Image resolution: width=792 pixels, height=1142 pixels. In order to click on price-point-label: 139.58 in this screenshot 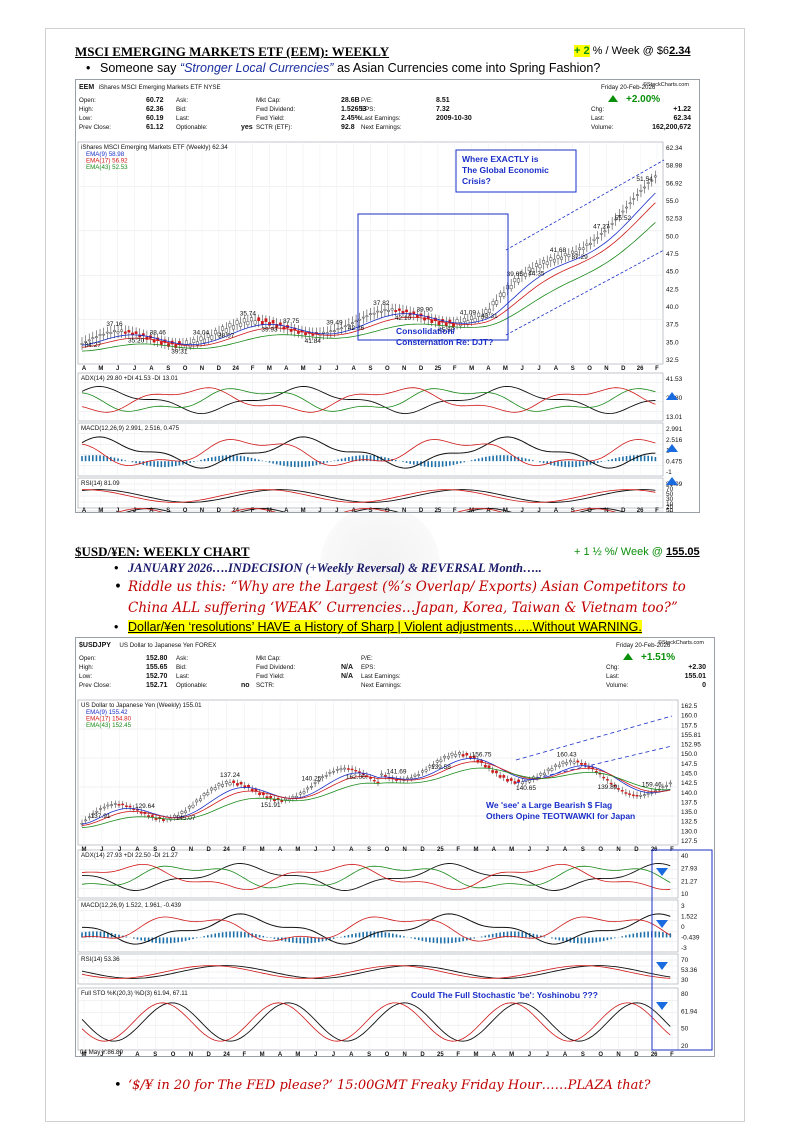, I will do `click(441, 767)`.